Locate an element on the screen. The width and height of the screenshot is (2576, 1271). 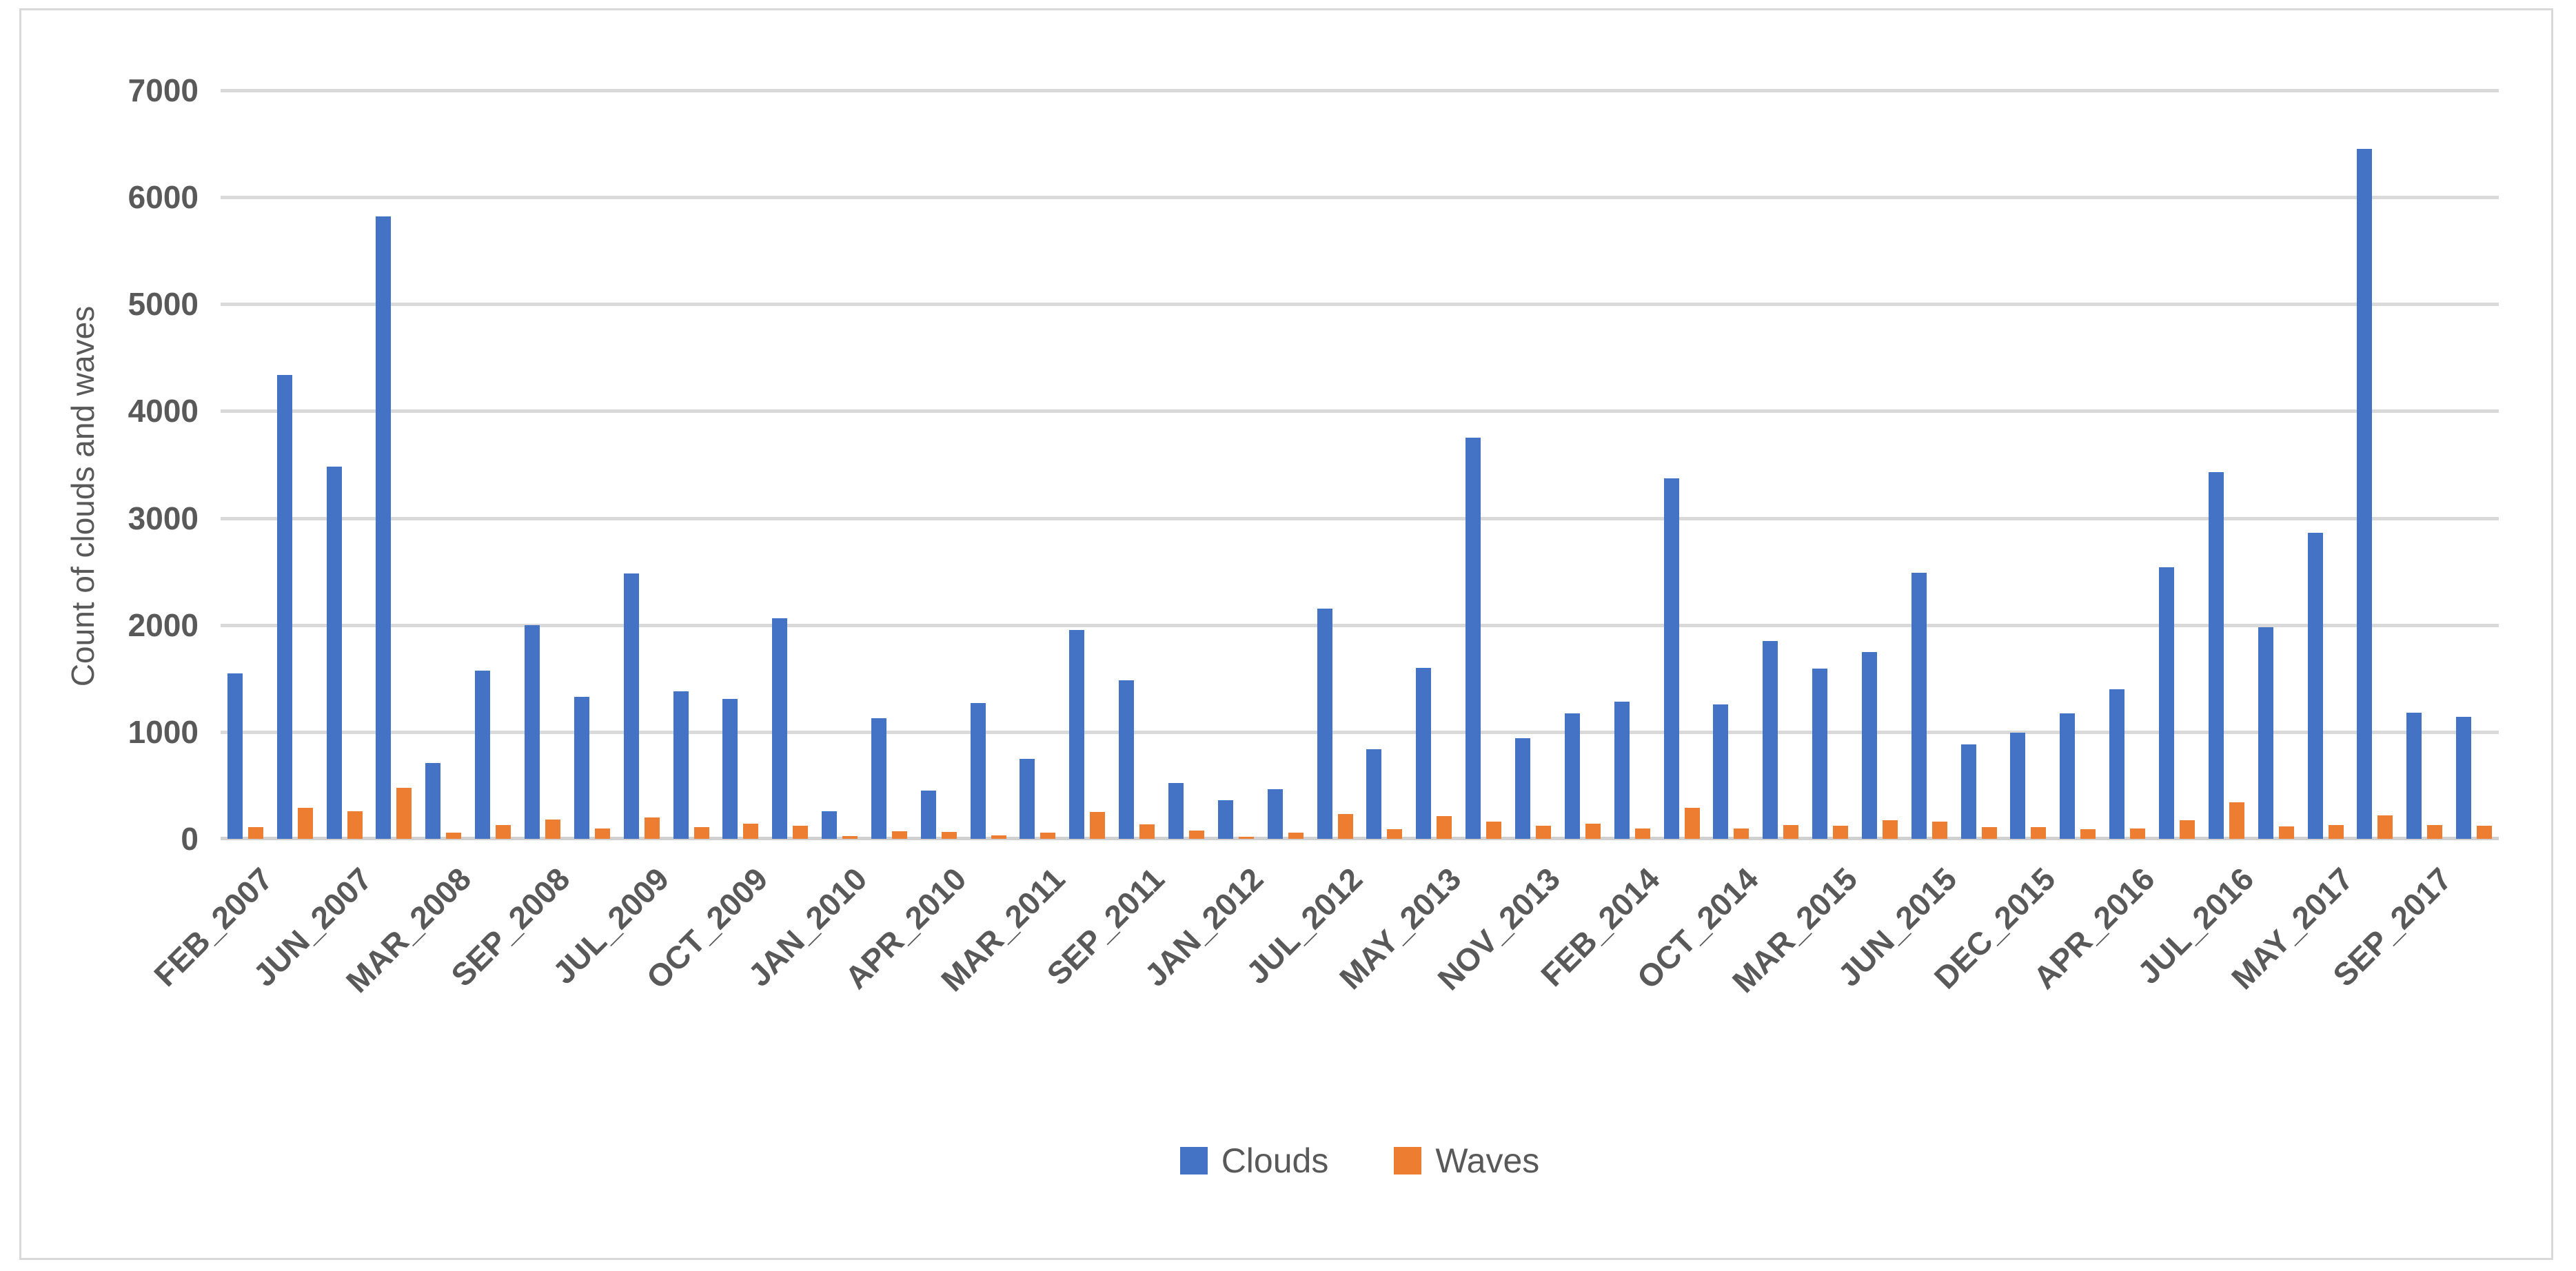
y-tick-label-0: 0 is located at coordinates (190, 839).